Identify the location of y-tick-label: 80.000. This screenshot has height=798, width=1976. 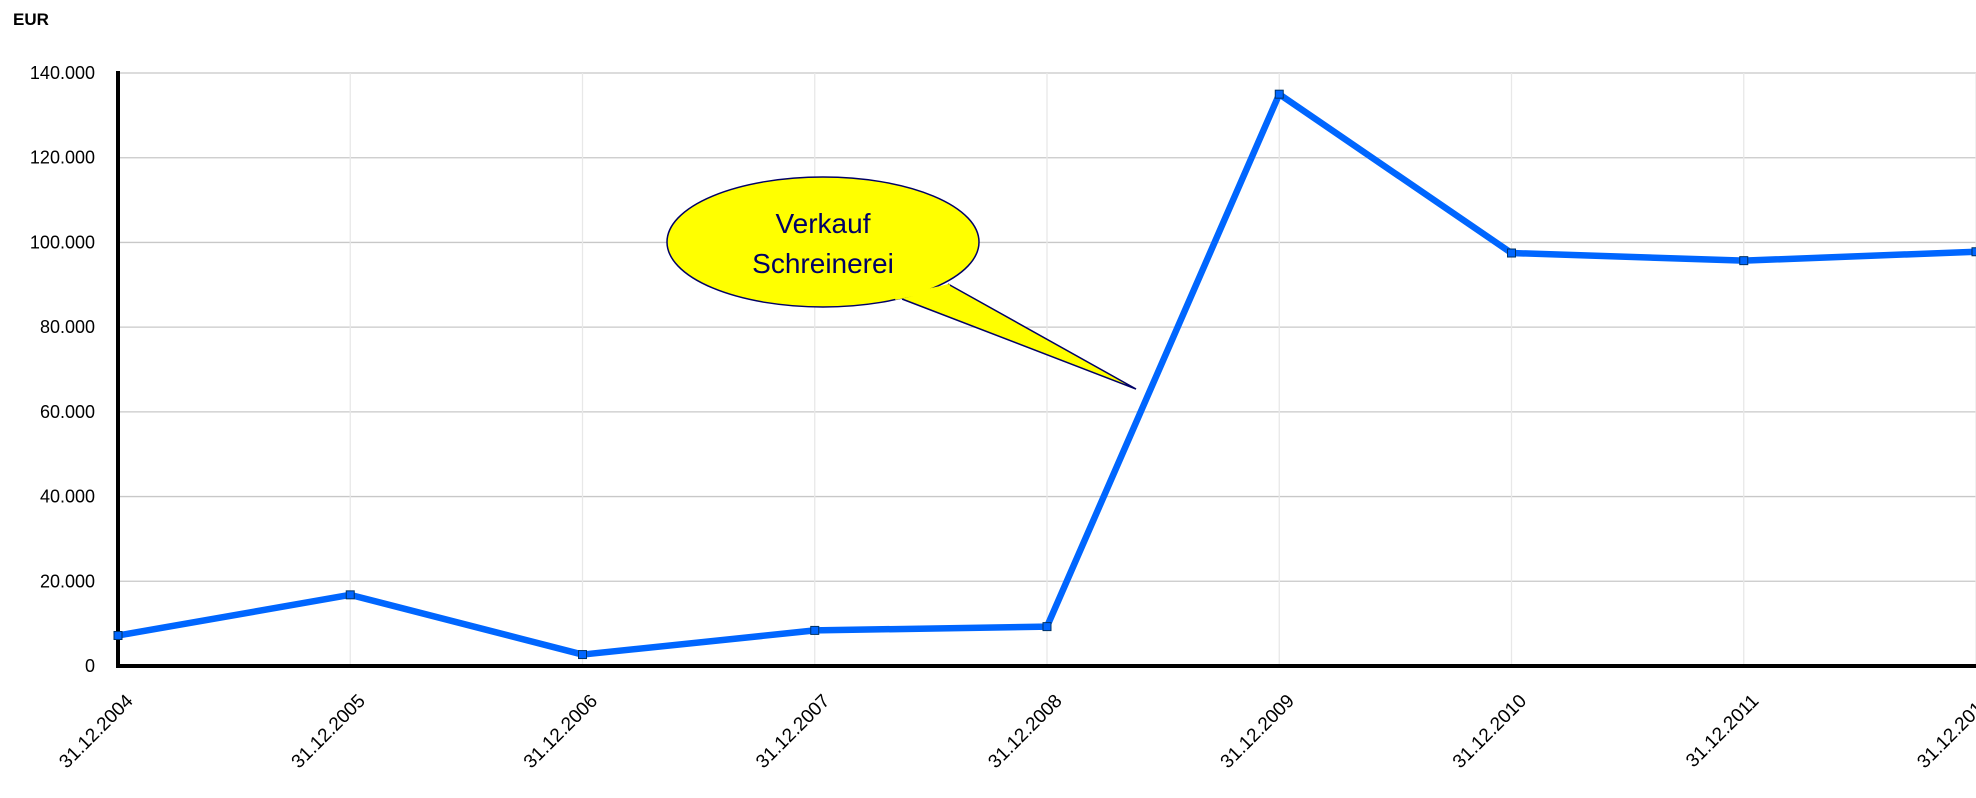
(67, 327).